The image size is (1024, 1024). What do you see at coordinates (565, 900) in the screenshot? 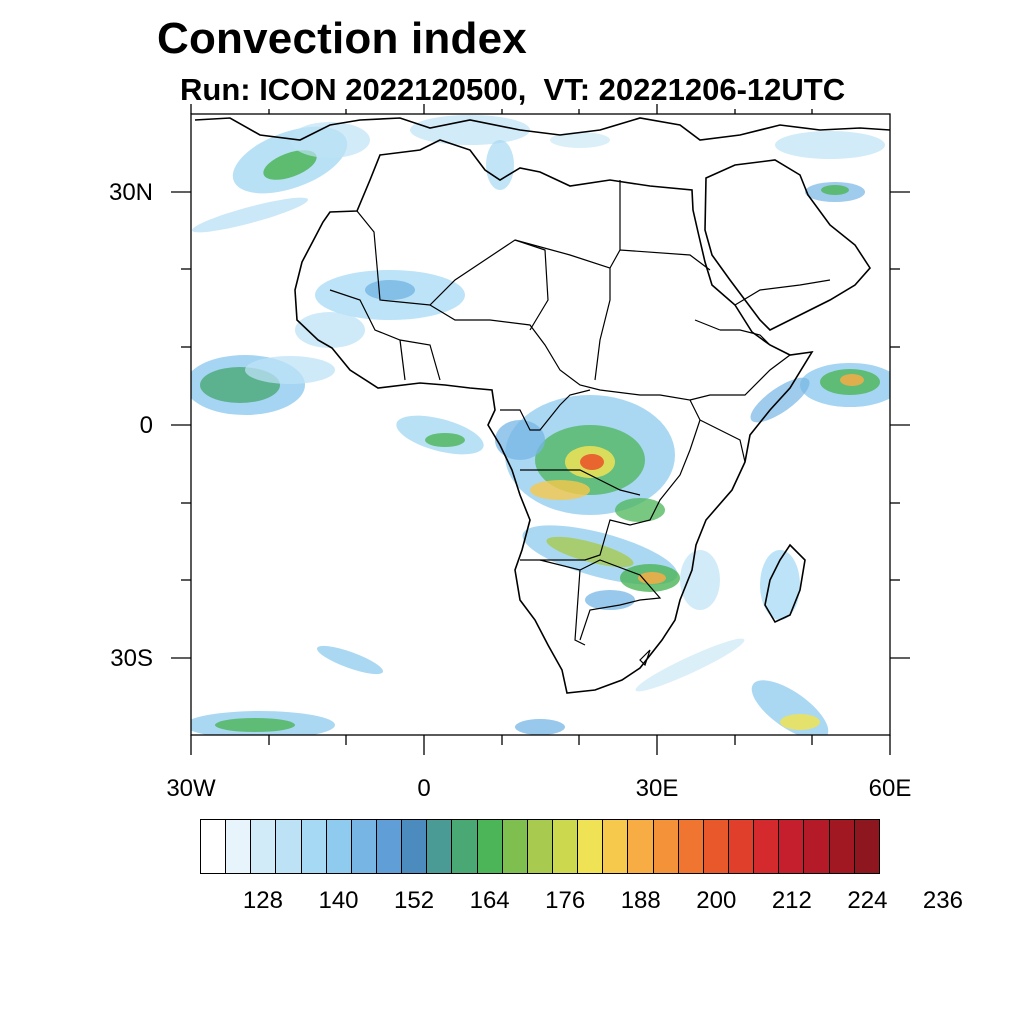
I see `colorbar-tick-label: 176` at bounding box center [565, 900].